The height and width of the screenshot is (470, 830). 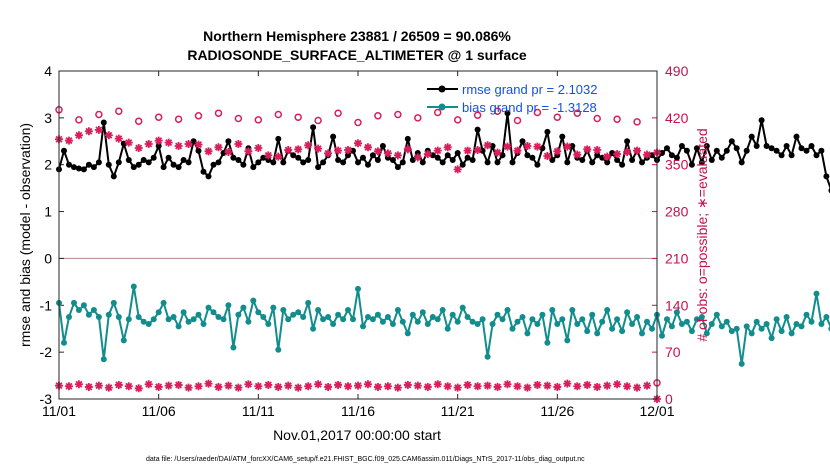 I want to click on y2-tick-label: 70, so click(x=673, y=352).